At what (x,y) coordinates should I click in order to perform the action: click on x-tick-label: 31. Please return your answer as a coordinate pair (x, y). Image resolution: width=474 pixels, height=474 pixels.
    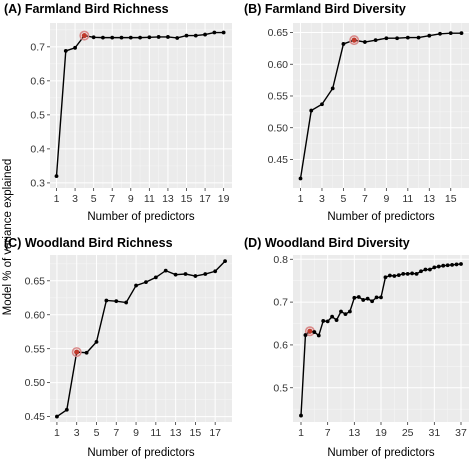
    Looking at the image, I should click on (434, 433).